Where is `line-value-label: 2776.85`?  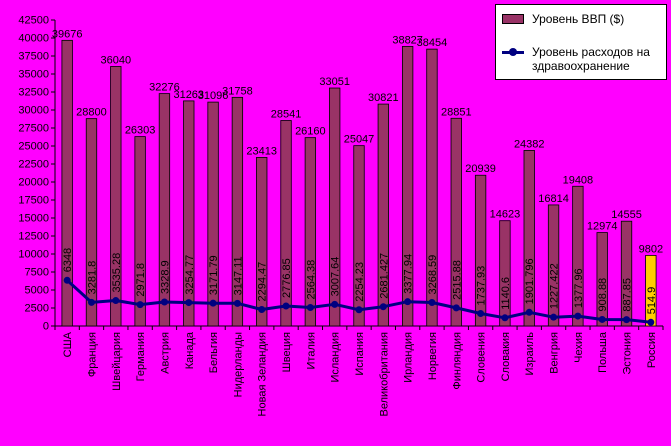
line-value-label: 2776.85 is located at coordinates (287, 278).